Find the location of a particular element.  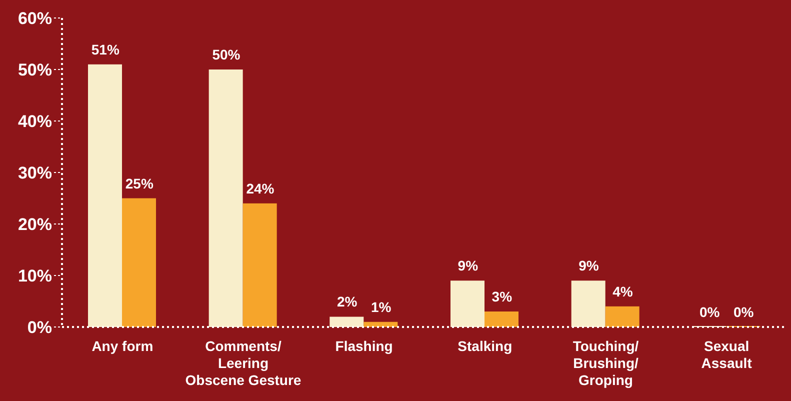

data-label: 25% is located at coordinates (139, 183).